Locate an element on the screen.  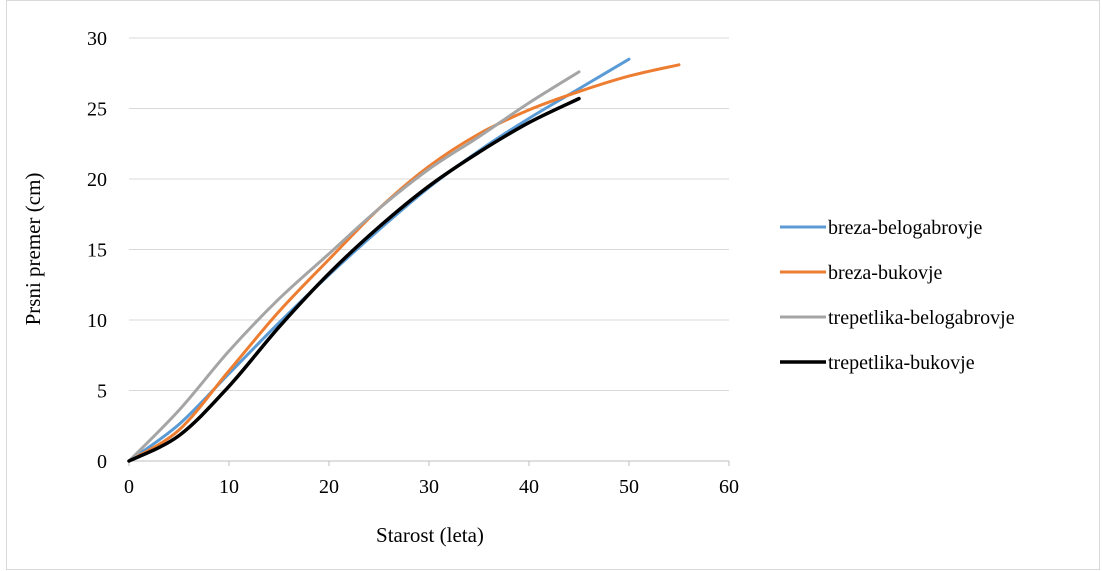
legend-label: trepetlika-belogabrovje is located at coordinates (921, 318).